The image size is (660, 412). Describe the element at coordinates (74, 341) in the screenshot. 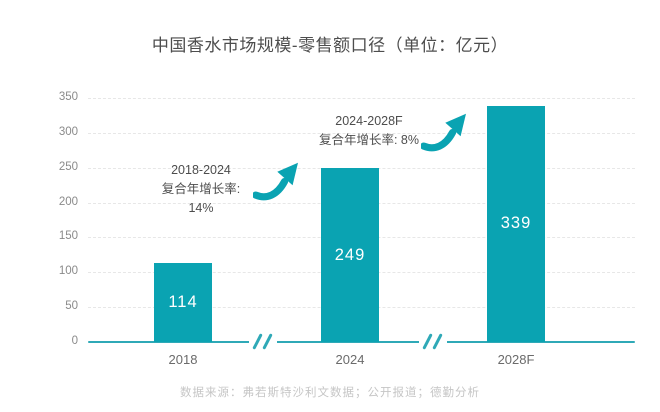

I see `y-axis-tick-label: 0` at that location.